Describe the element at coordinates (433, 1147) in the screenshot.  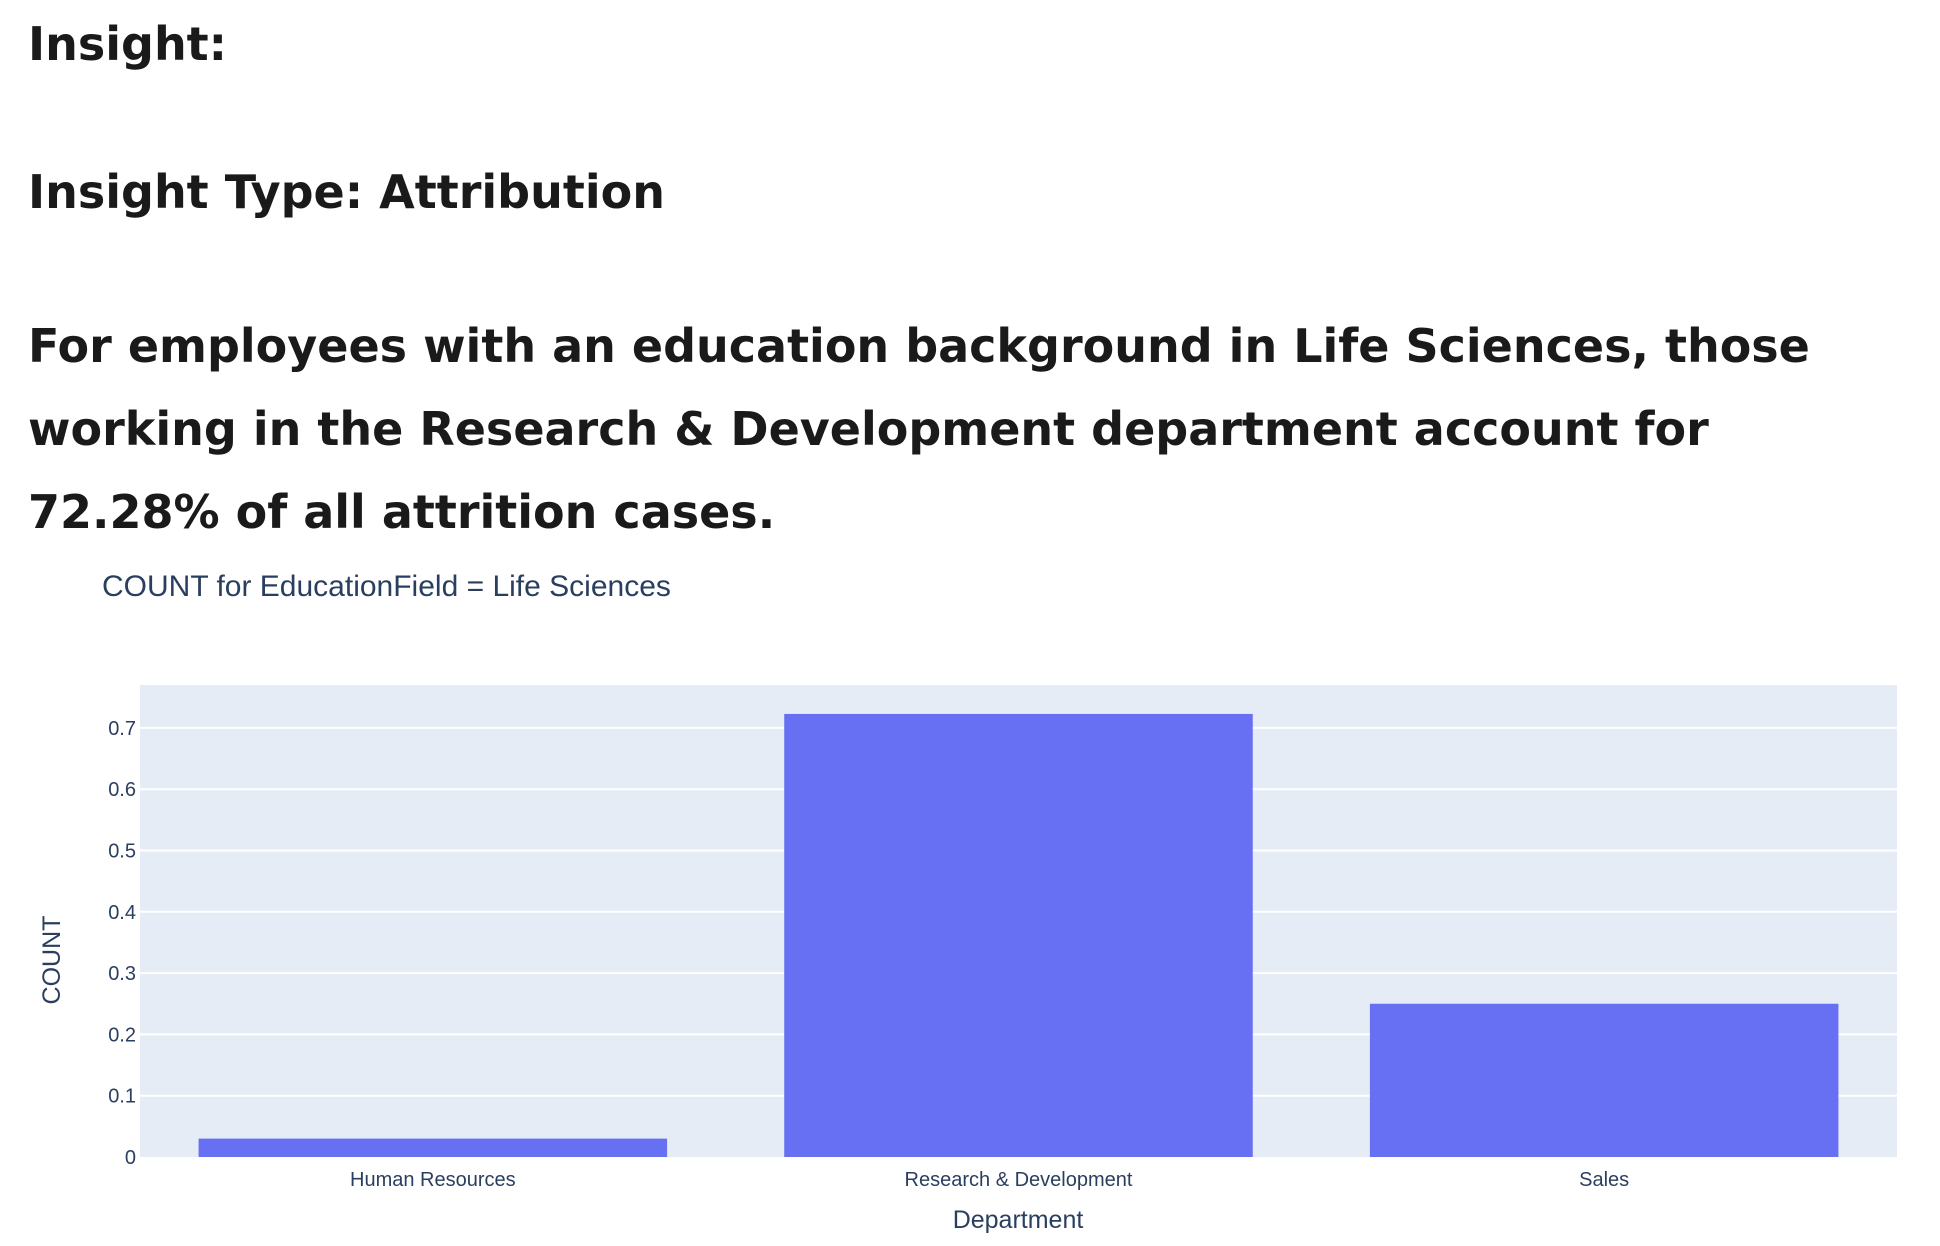
I see `bar-human-resources` at that location.